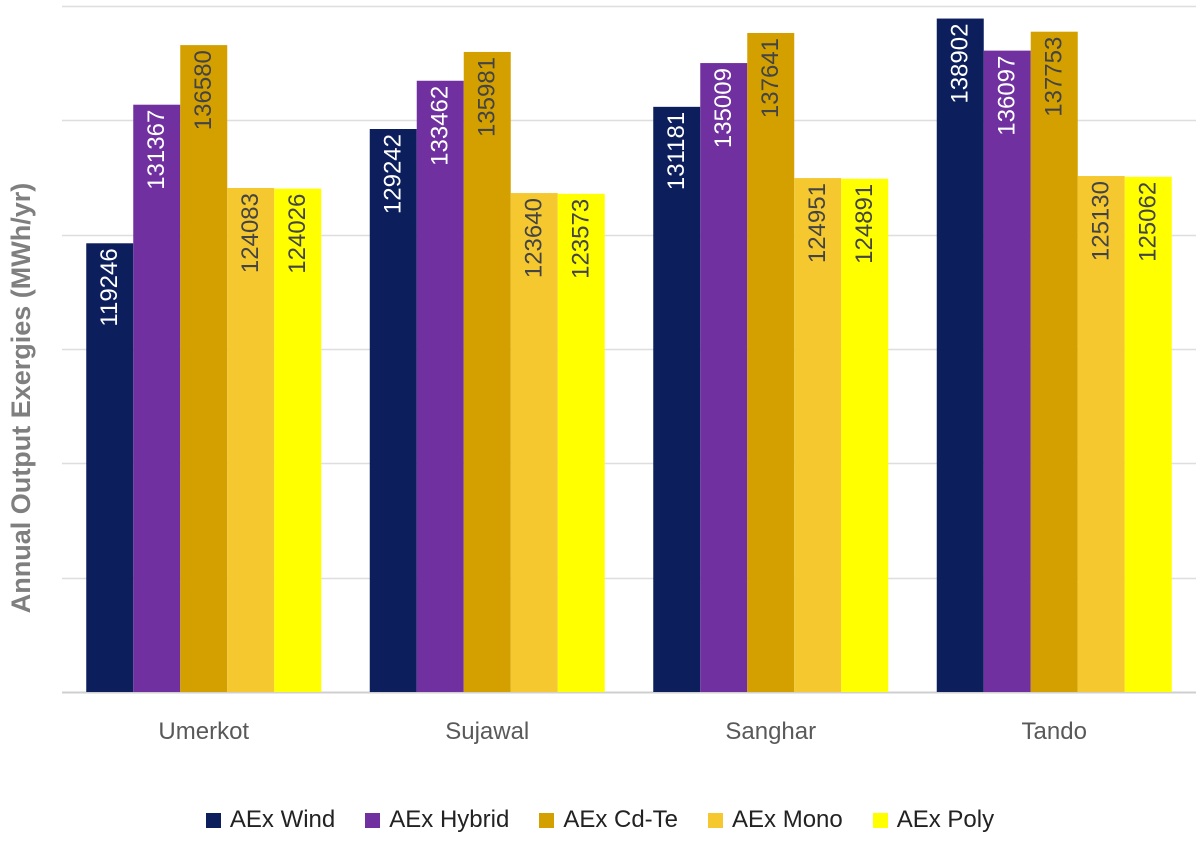  I want to click on data-label: 123573, so click(581, 239).